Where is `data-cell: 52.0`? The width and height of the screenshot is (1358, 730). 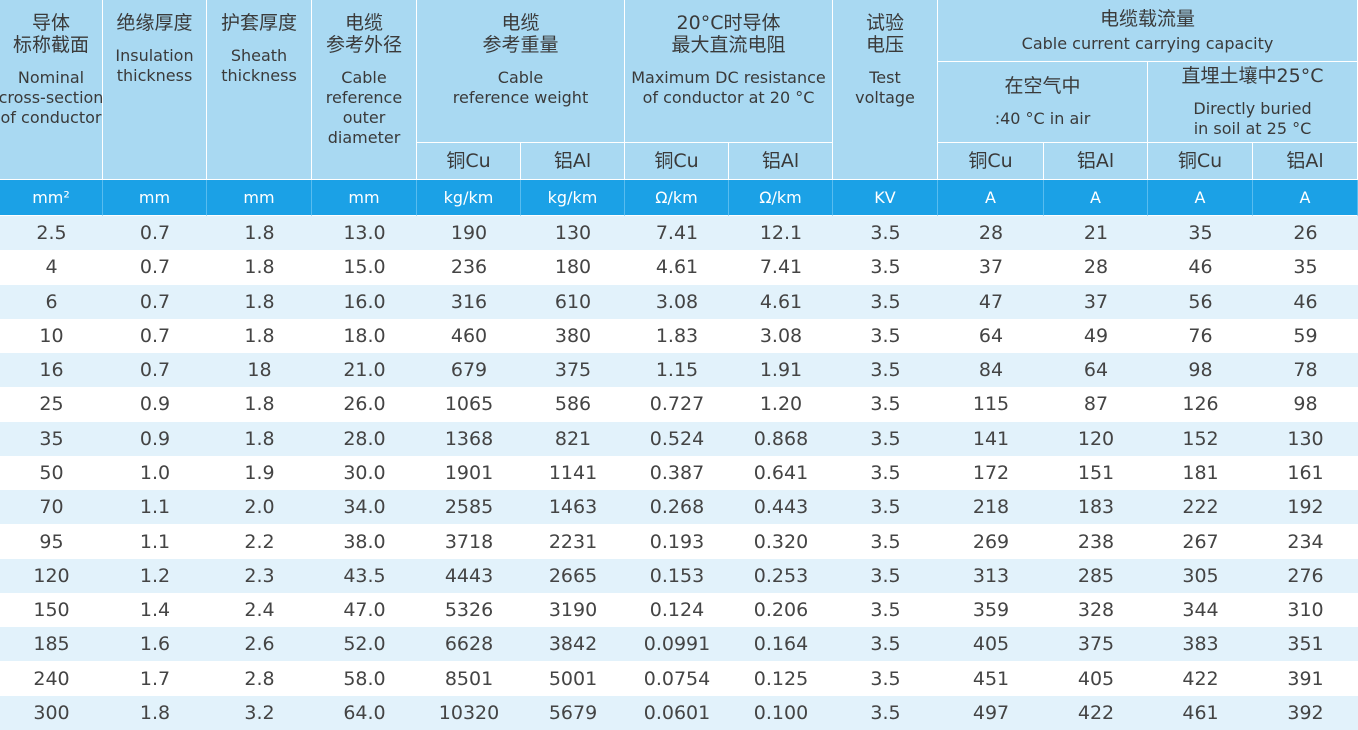 data-cell: 52.0 is located at coordinates (364, 644).